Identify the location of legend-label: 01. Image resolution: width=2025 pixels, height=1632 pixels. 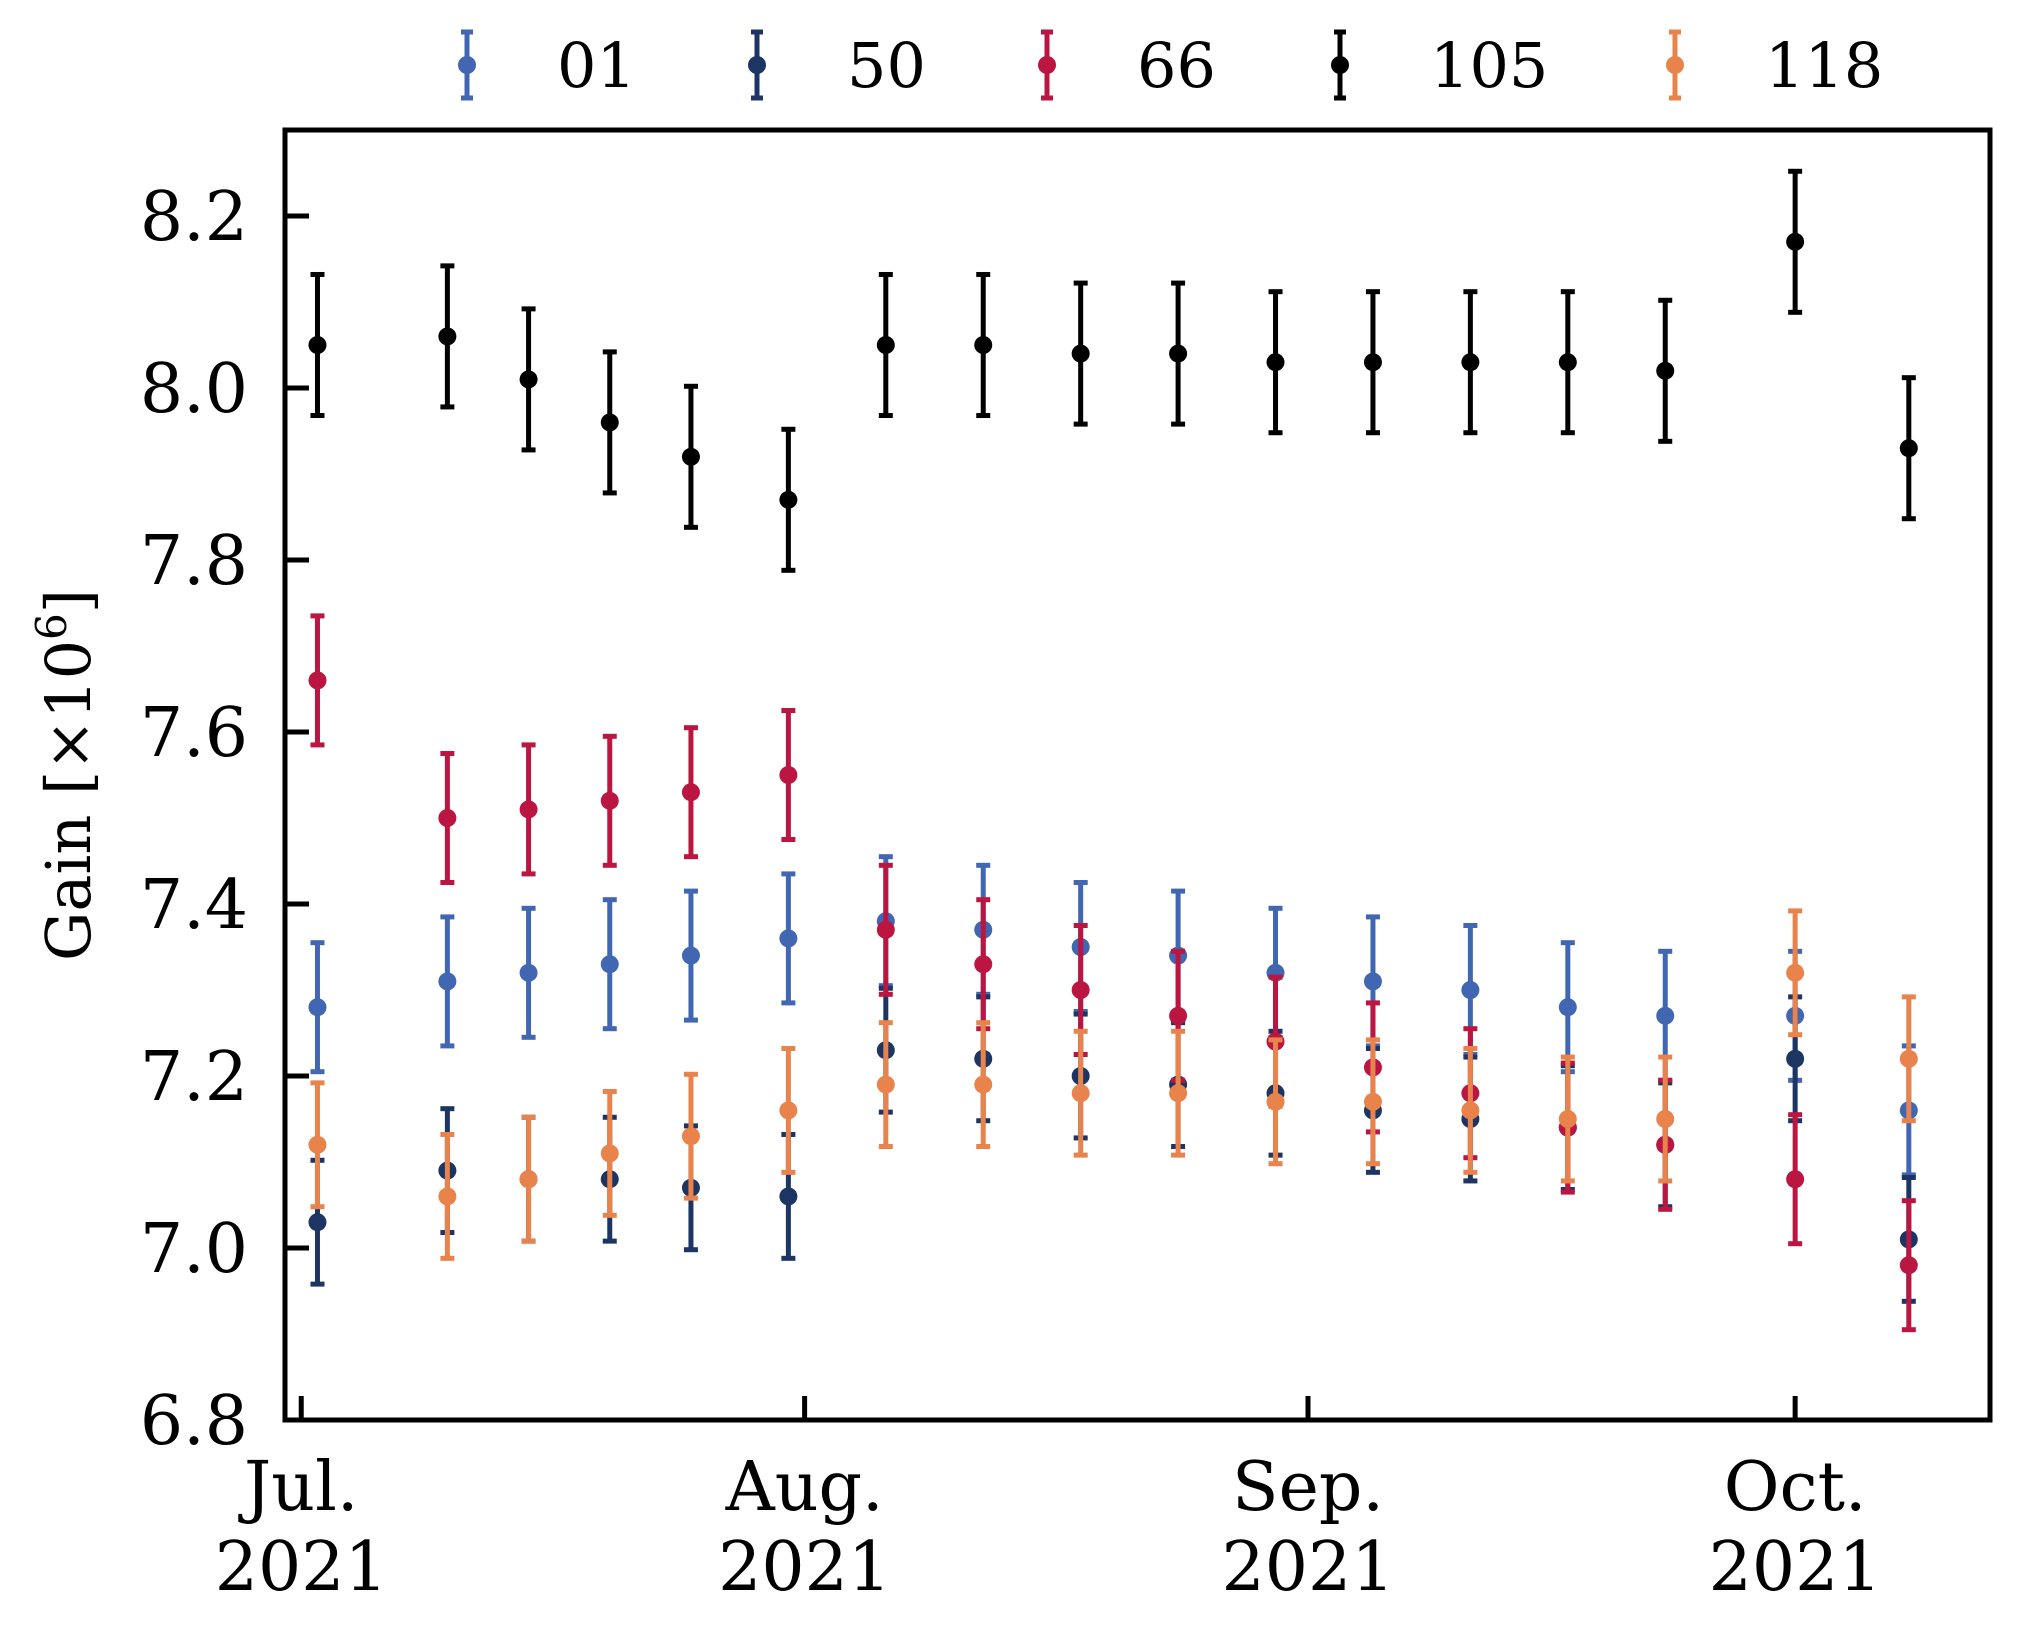
(596, 65).